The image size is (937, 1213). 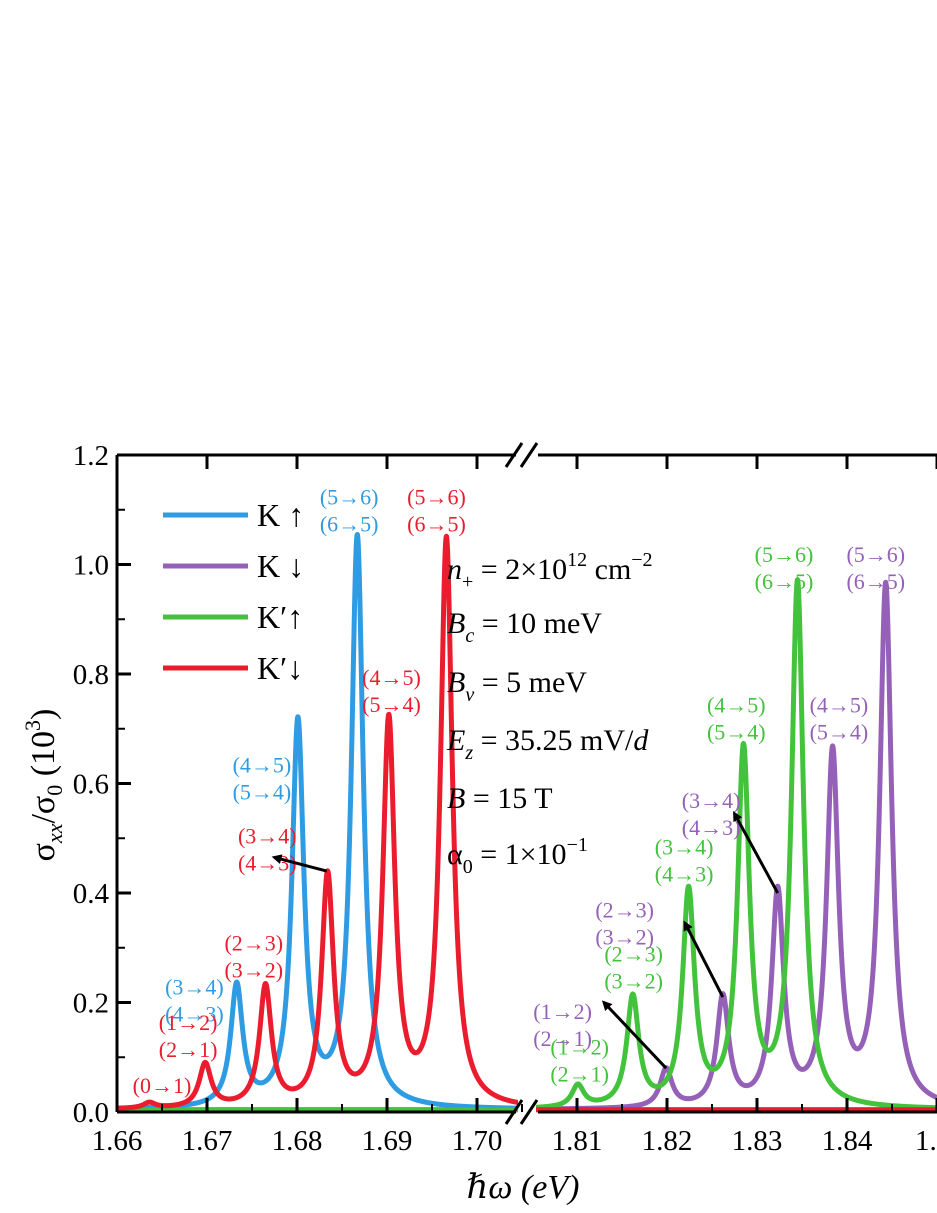 I want to click on transition-label-13: (1→2) (2→1), so click(x=579, y=1061).